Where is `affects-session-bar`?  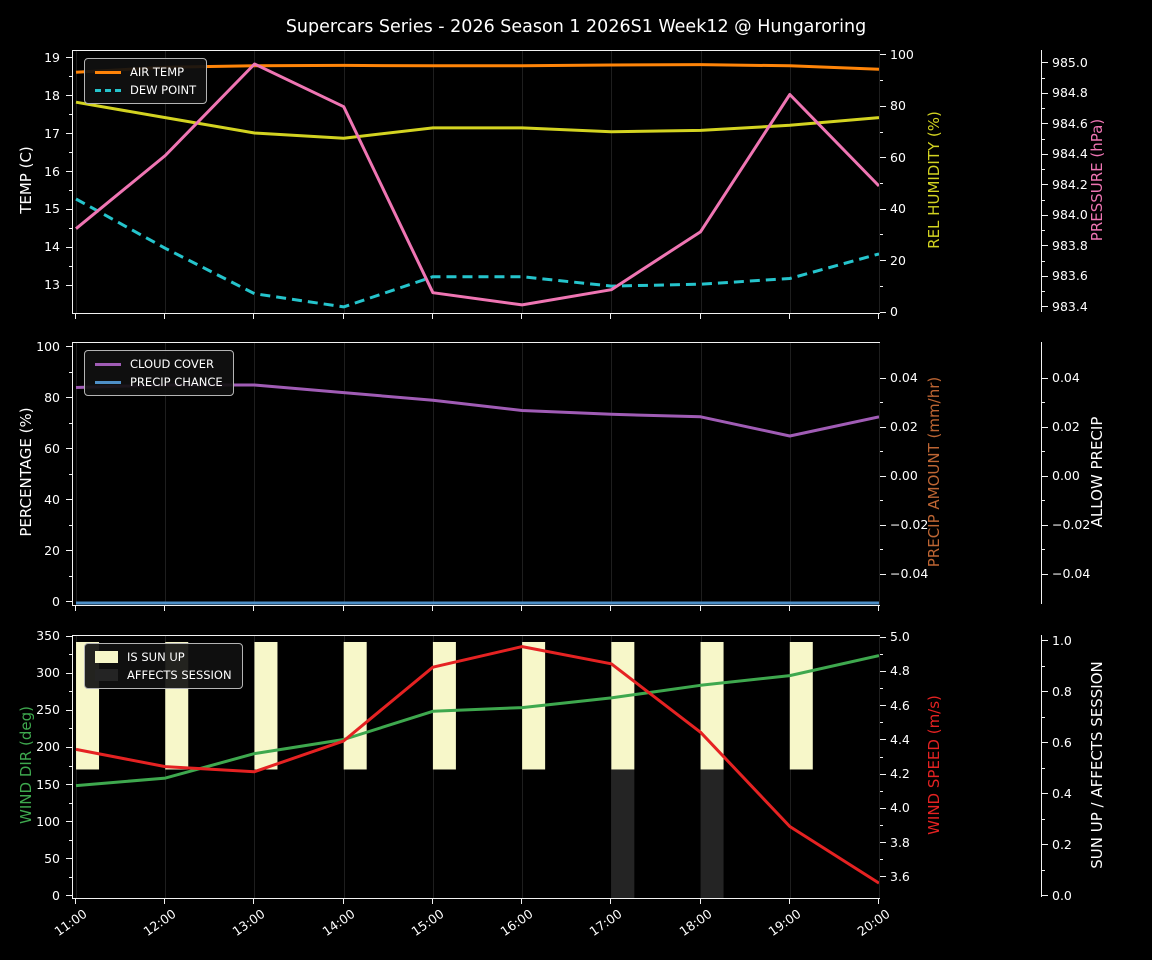 affects-session-bar is located at coordinates (623, 833).